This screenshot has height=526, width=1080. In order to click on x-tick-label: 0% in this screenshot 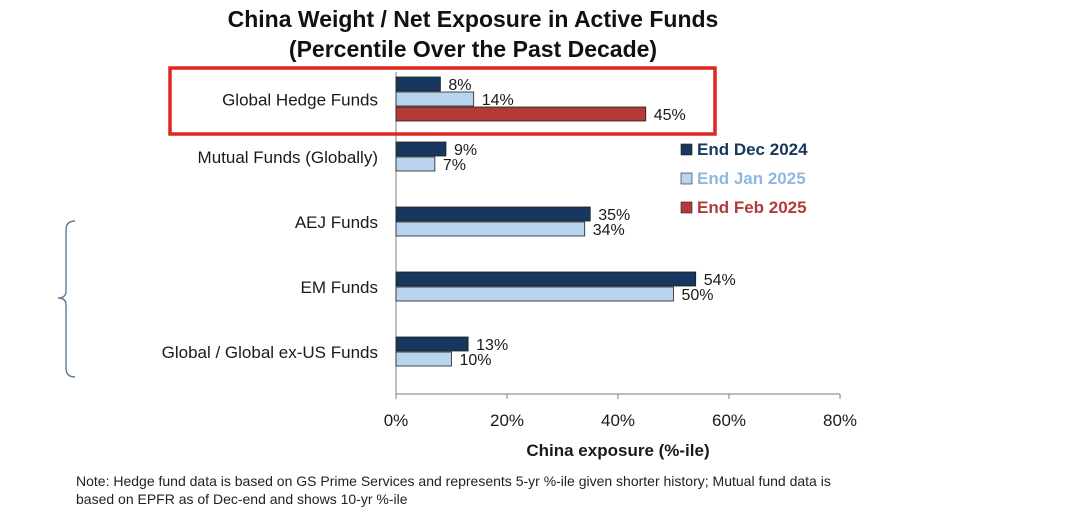, I will do `click(396, 420)`.